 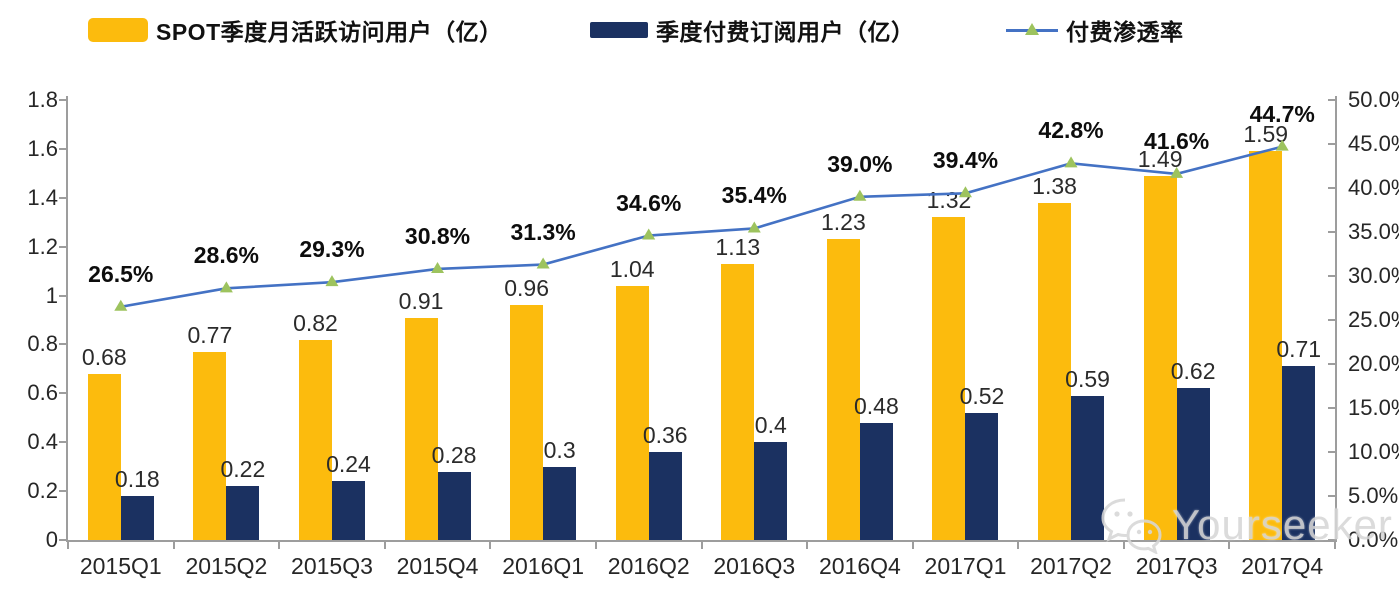 What do you see at coordinates (1193, 371) in the screenshot?
I see `subscribers-value-label: 0.62` at bounding box center [1193, 371].